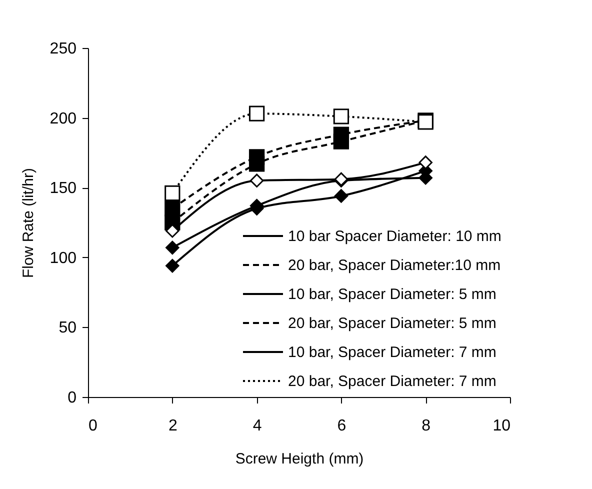 Image resolution: width=592 pixels, height=489 pixels. Describe the element at coordinates (28, 223) in the screenshot. I see `y-axis-title: Flow Rate (lit/hr)` at that location.